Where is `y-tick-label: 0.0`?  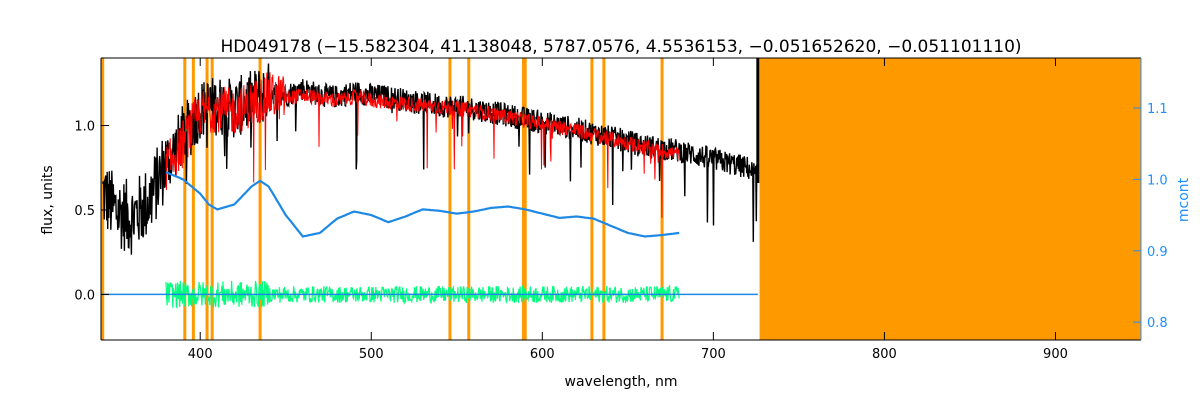 y-tick-label: 0.0 is located at coordinates (84, 295).